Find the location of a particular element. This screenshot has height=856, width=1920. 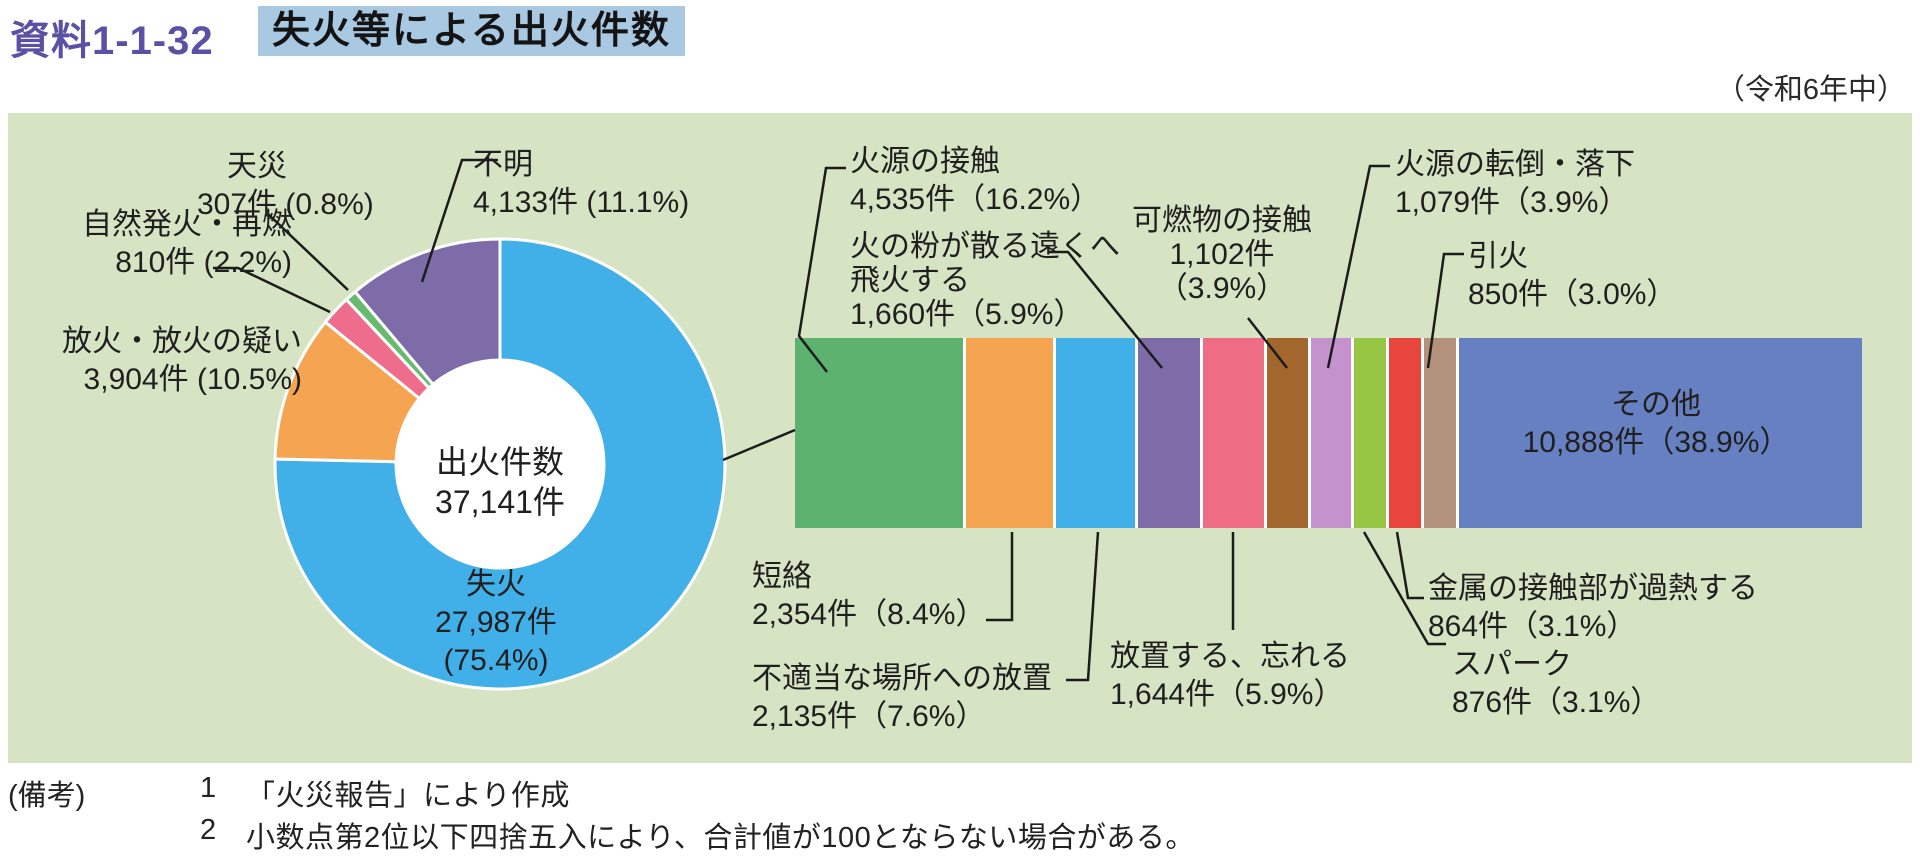

label-sonota: その他 10,888件（38.9%） is located at coordinates (1656, 423).